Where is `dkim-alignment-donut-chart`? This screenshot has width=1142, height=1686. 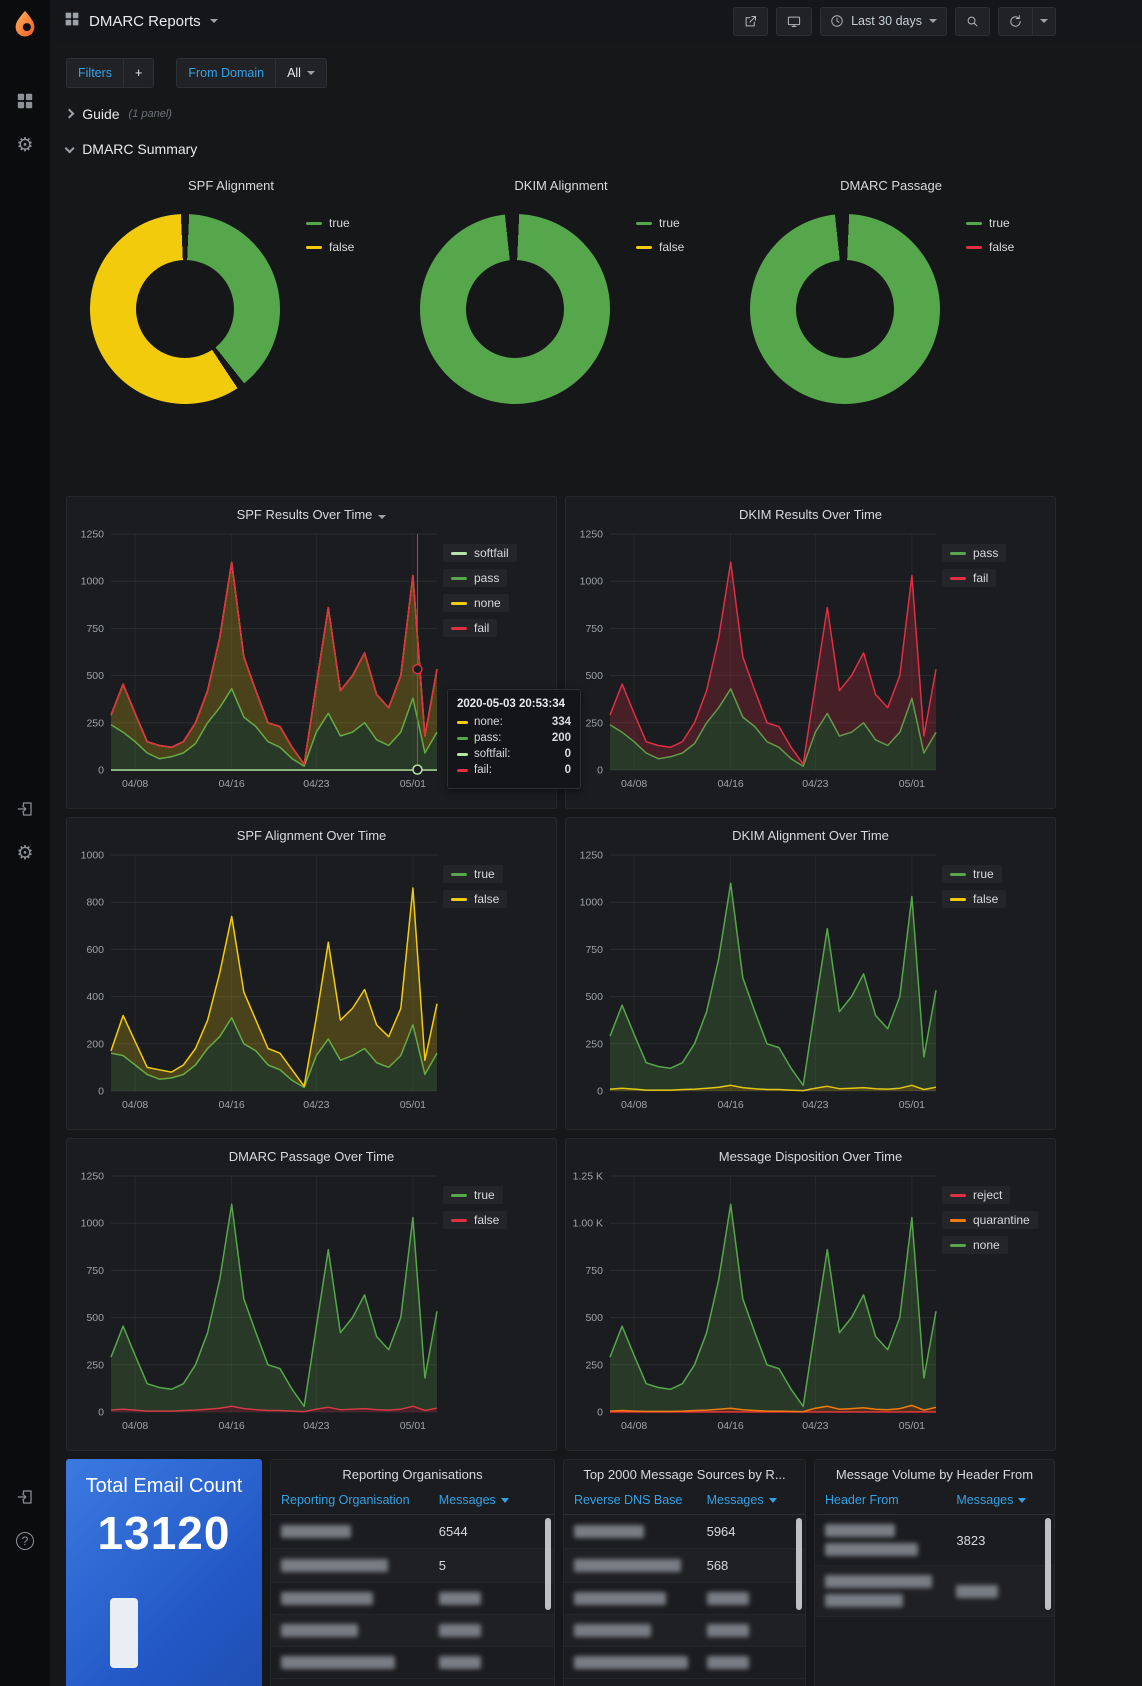 dkim-alignment-donut-chart is located at coordinates (515, 309).